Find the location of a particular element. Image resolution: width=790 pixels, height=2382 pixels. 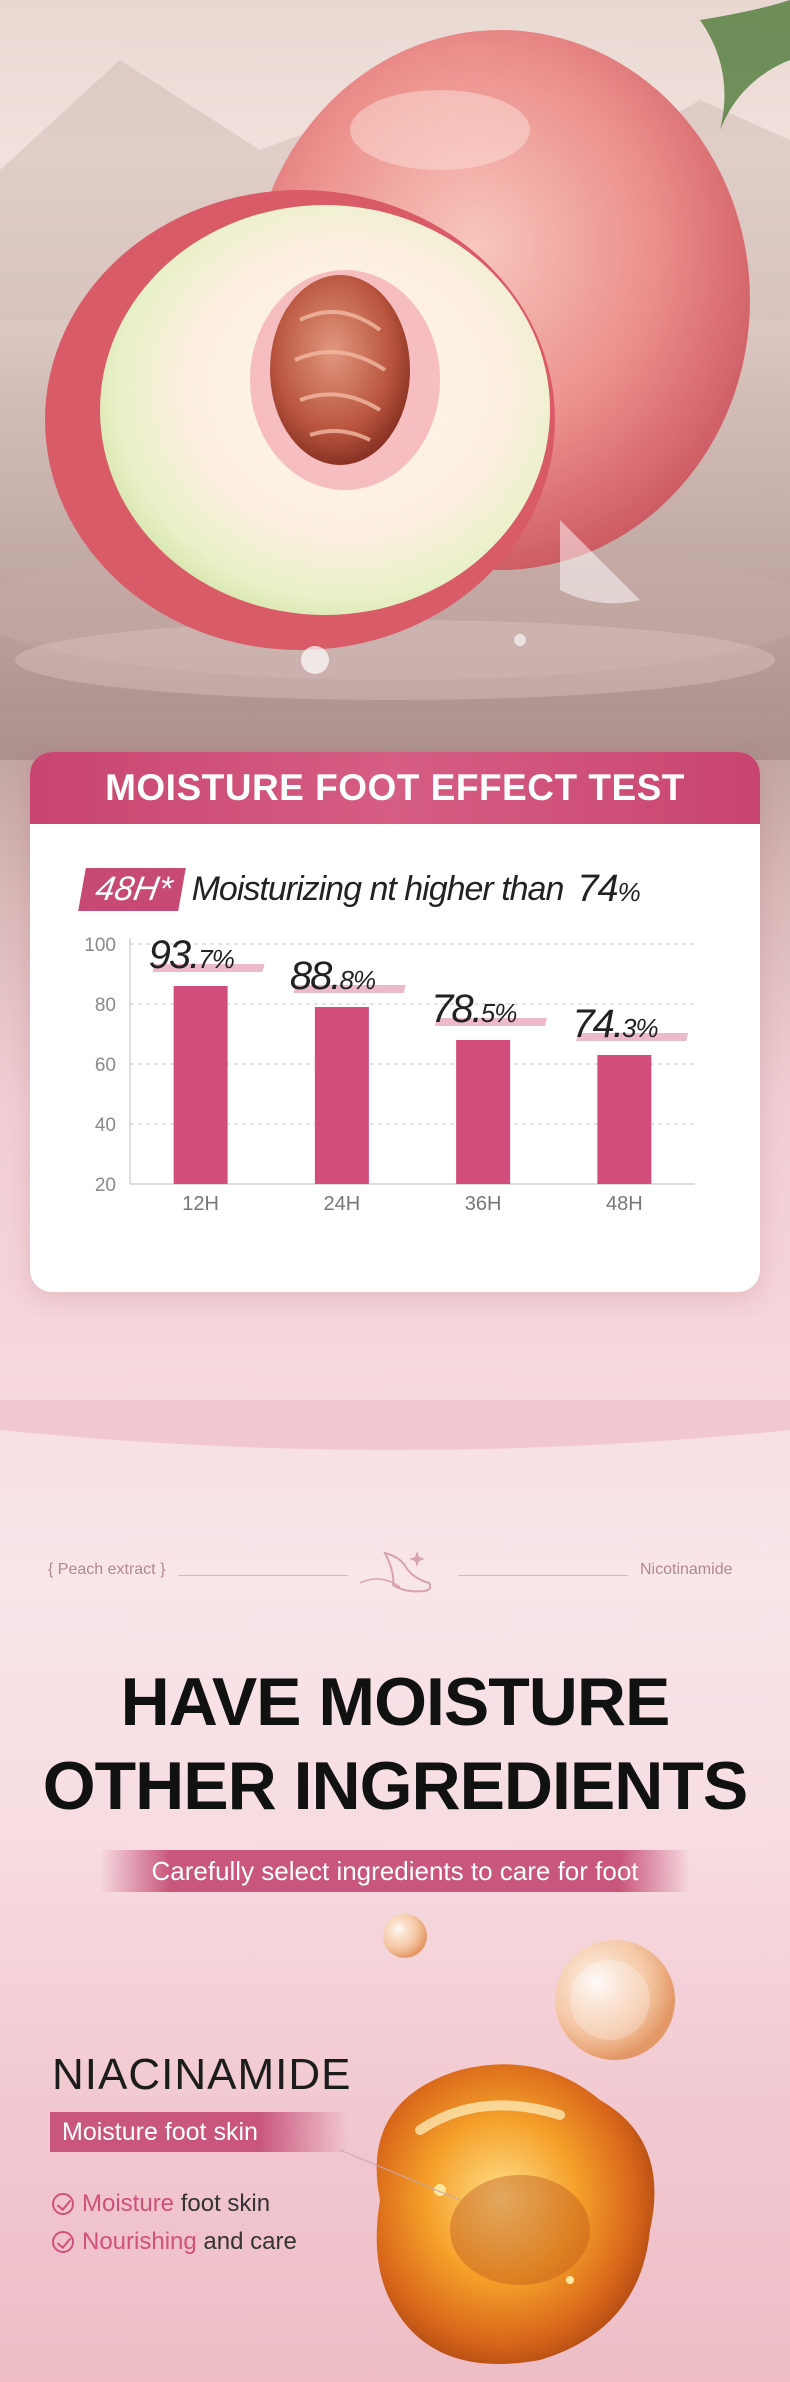

x-tick-label: 48H is located at coordinates (624, 1204).